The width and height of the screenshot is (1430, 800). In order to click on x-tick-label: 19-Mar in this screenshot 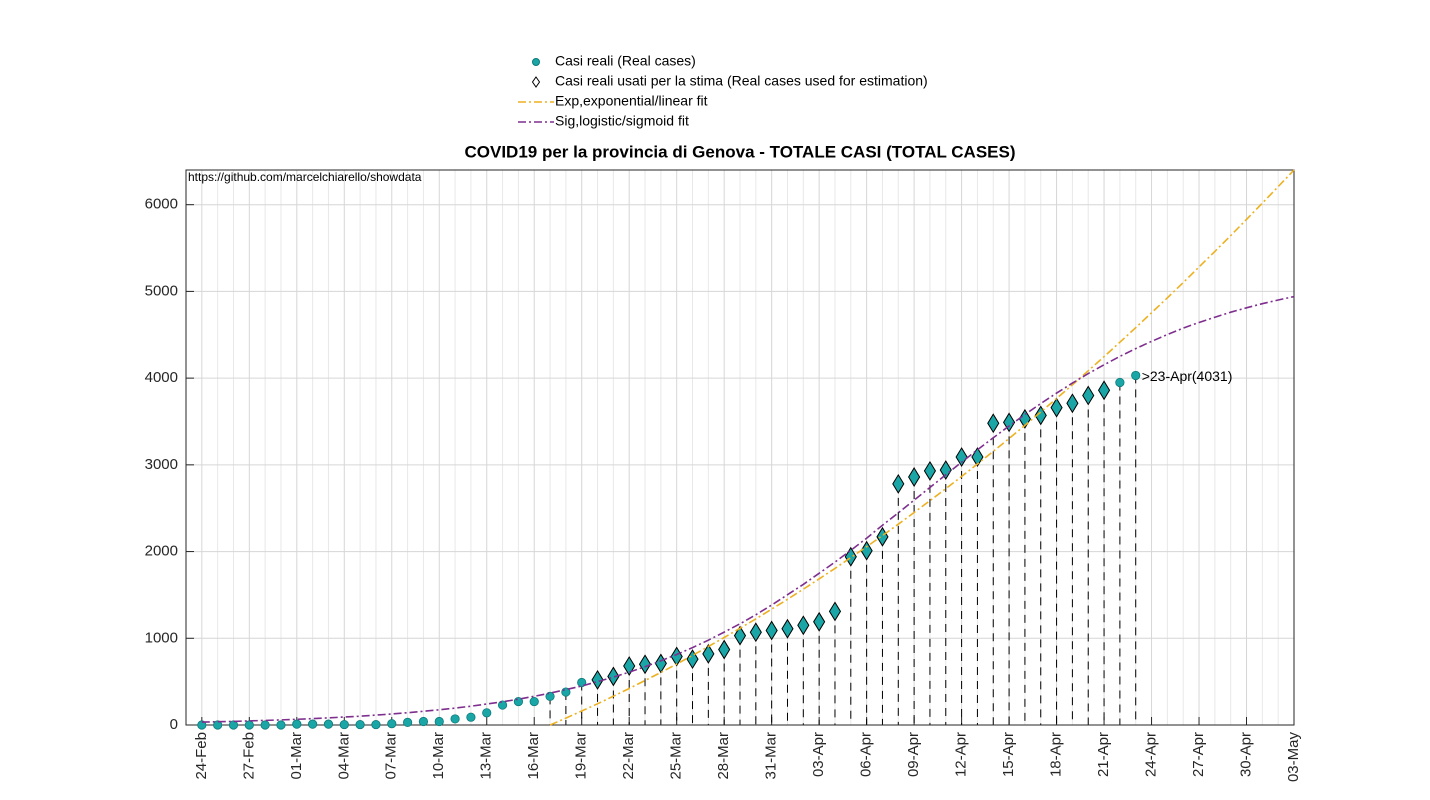, I will do `click(581, 756)`.